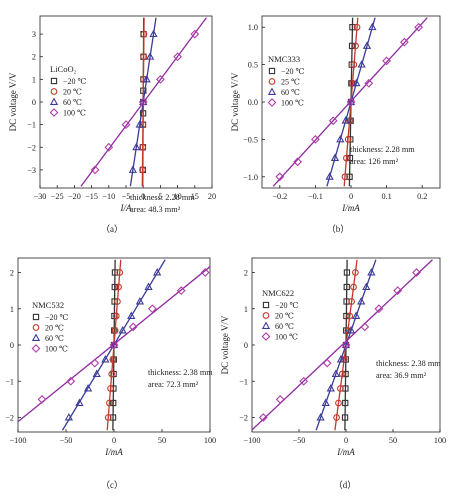  Describe the element at coordinates (250, 139) in the screenshot. I see `y-tick-label: −0.5` at that location.